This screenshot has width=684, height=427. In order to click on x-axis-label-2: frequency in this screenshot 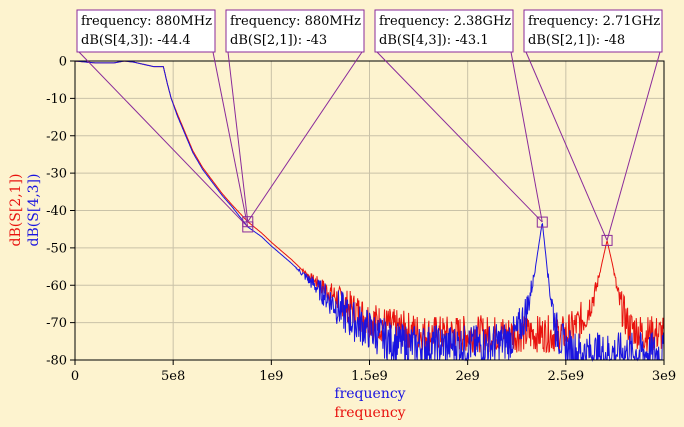, I will do `click(369, 413)`.